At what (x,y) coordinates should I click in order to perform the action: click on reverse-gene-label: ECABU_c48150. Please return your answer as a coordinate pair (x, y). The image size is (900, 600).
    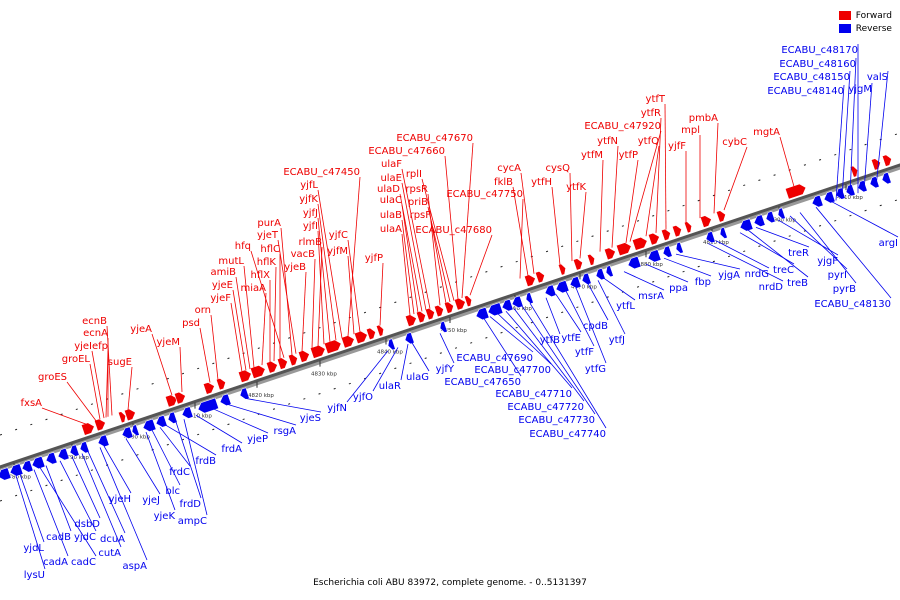
    Looking at the image, I should click on (811, 77).